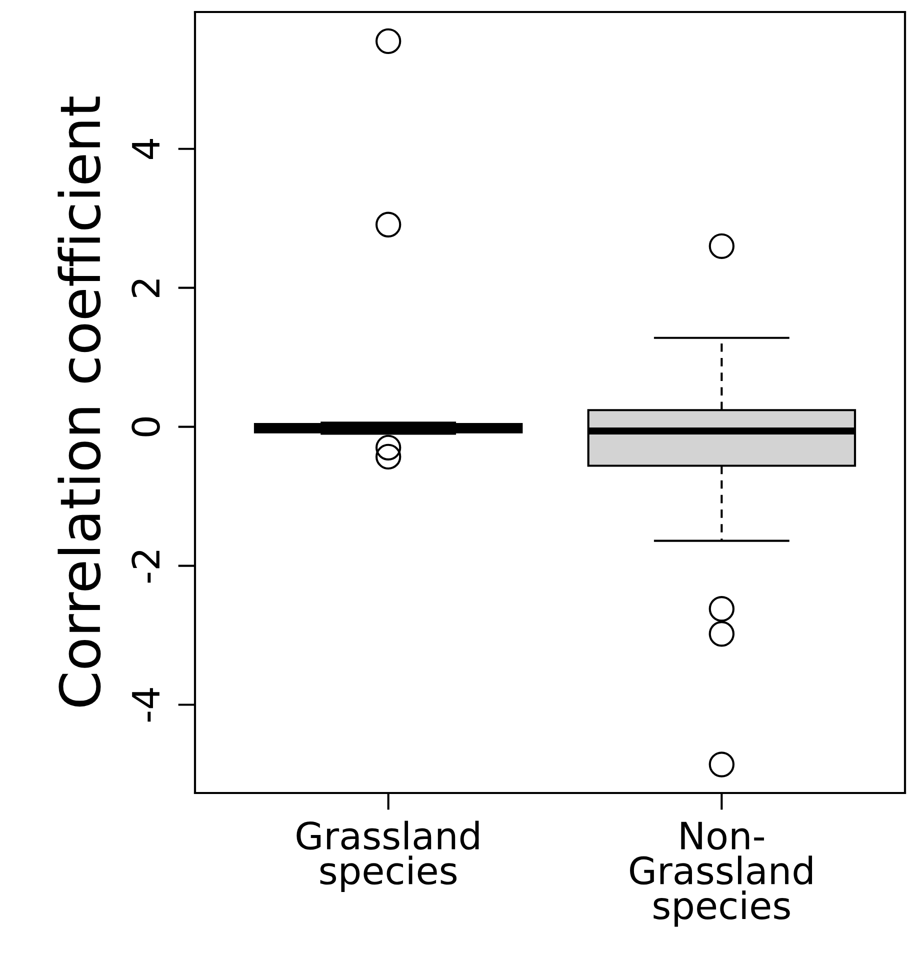 Image resolution: width=907 pixels, height=963 pixels. I want to click on y-tick-label: 0, so click(146, 426).